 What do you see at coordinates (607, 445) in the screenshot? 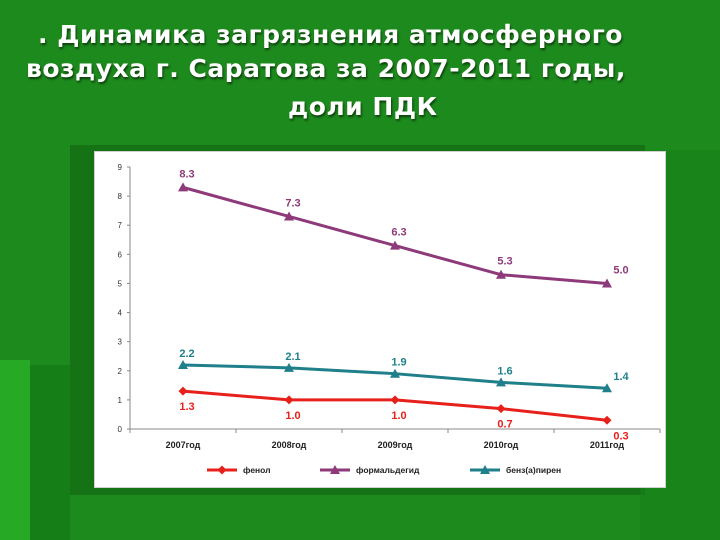
I see `x-tick-label: 2011год` at bounding box center [607, 445].